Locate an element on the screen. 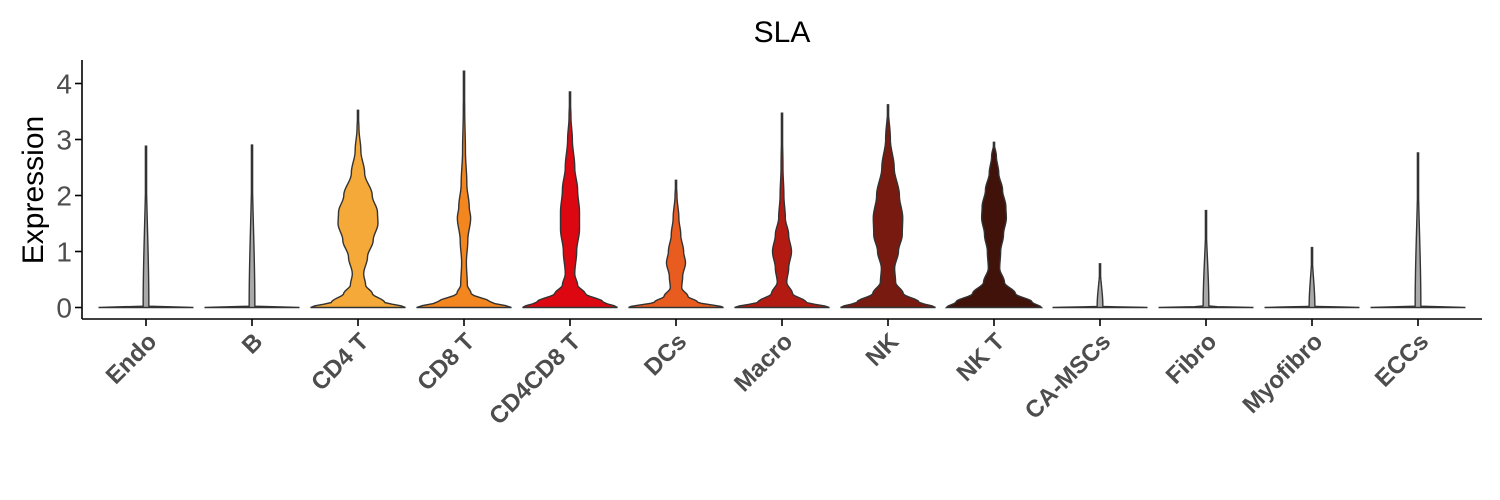 The image size is (1500, 500). x-tick-label: CD4 T is located at coordinates (340, 362).